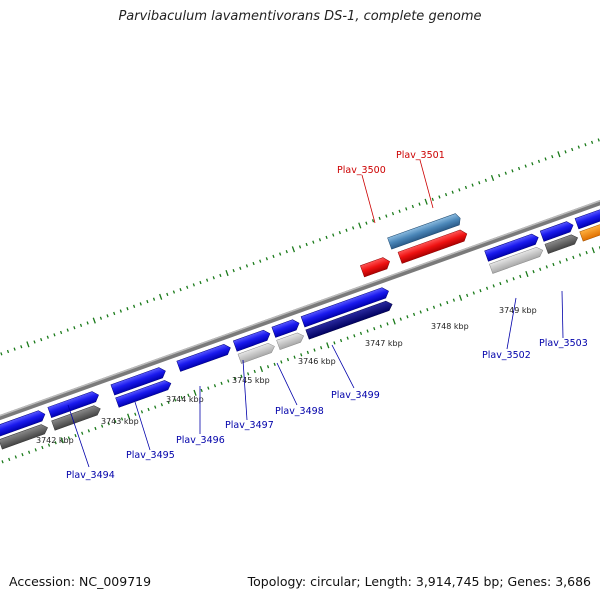 This screenshot has width=600, height=600. I want to click on gene-arrow-plav-3501-homolog, so click(425, 231).